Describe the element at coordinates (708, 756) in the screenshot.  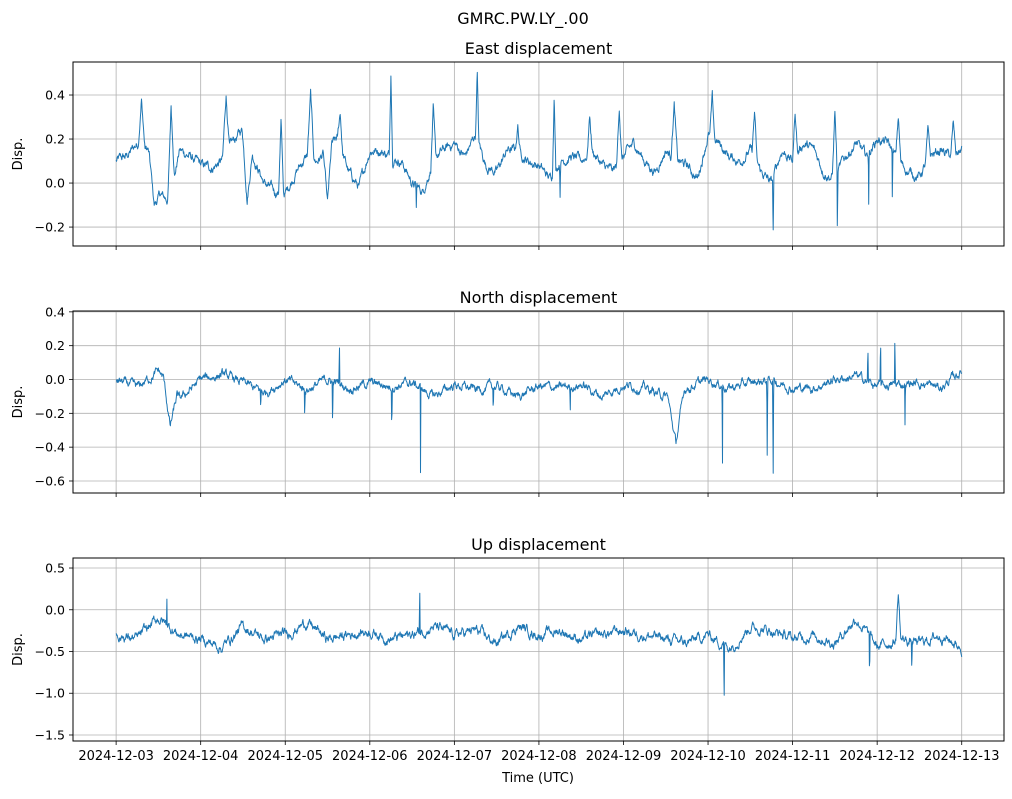
I see `x-tick-label: 2024-12-10` at that location.